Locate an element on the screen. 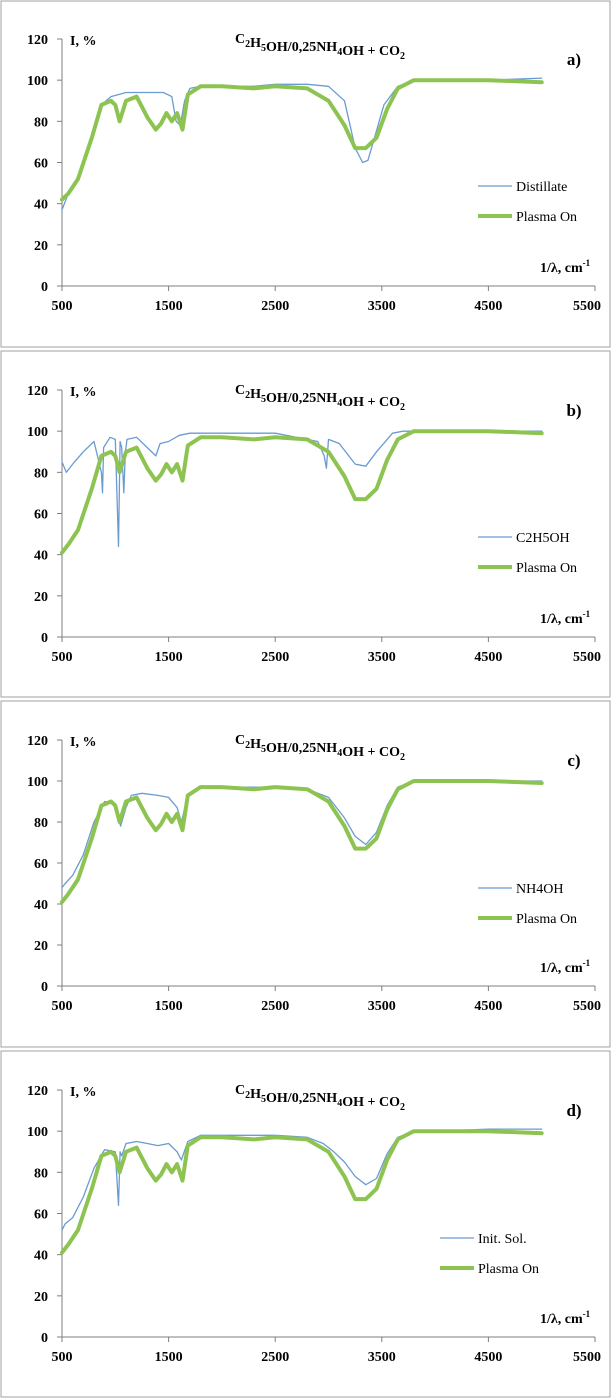 The height and width of the screenshot is (1399, 611). legend-label: Distillate is located at coordinates (541, 187).